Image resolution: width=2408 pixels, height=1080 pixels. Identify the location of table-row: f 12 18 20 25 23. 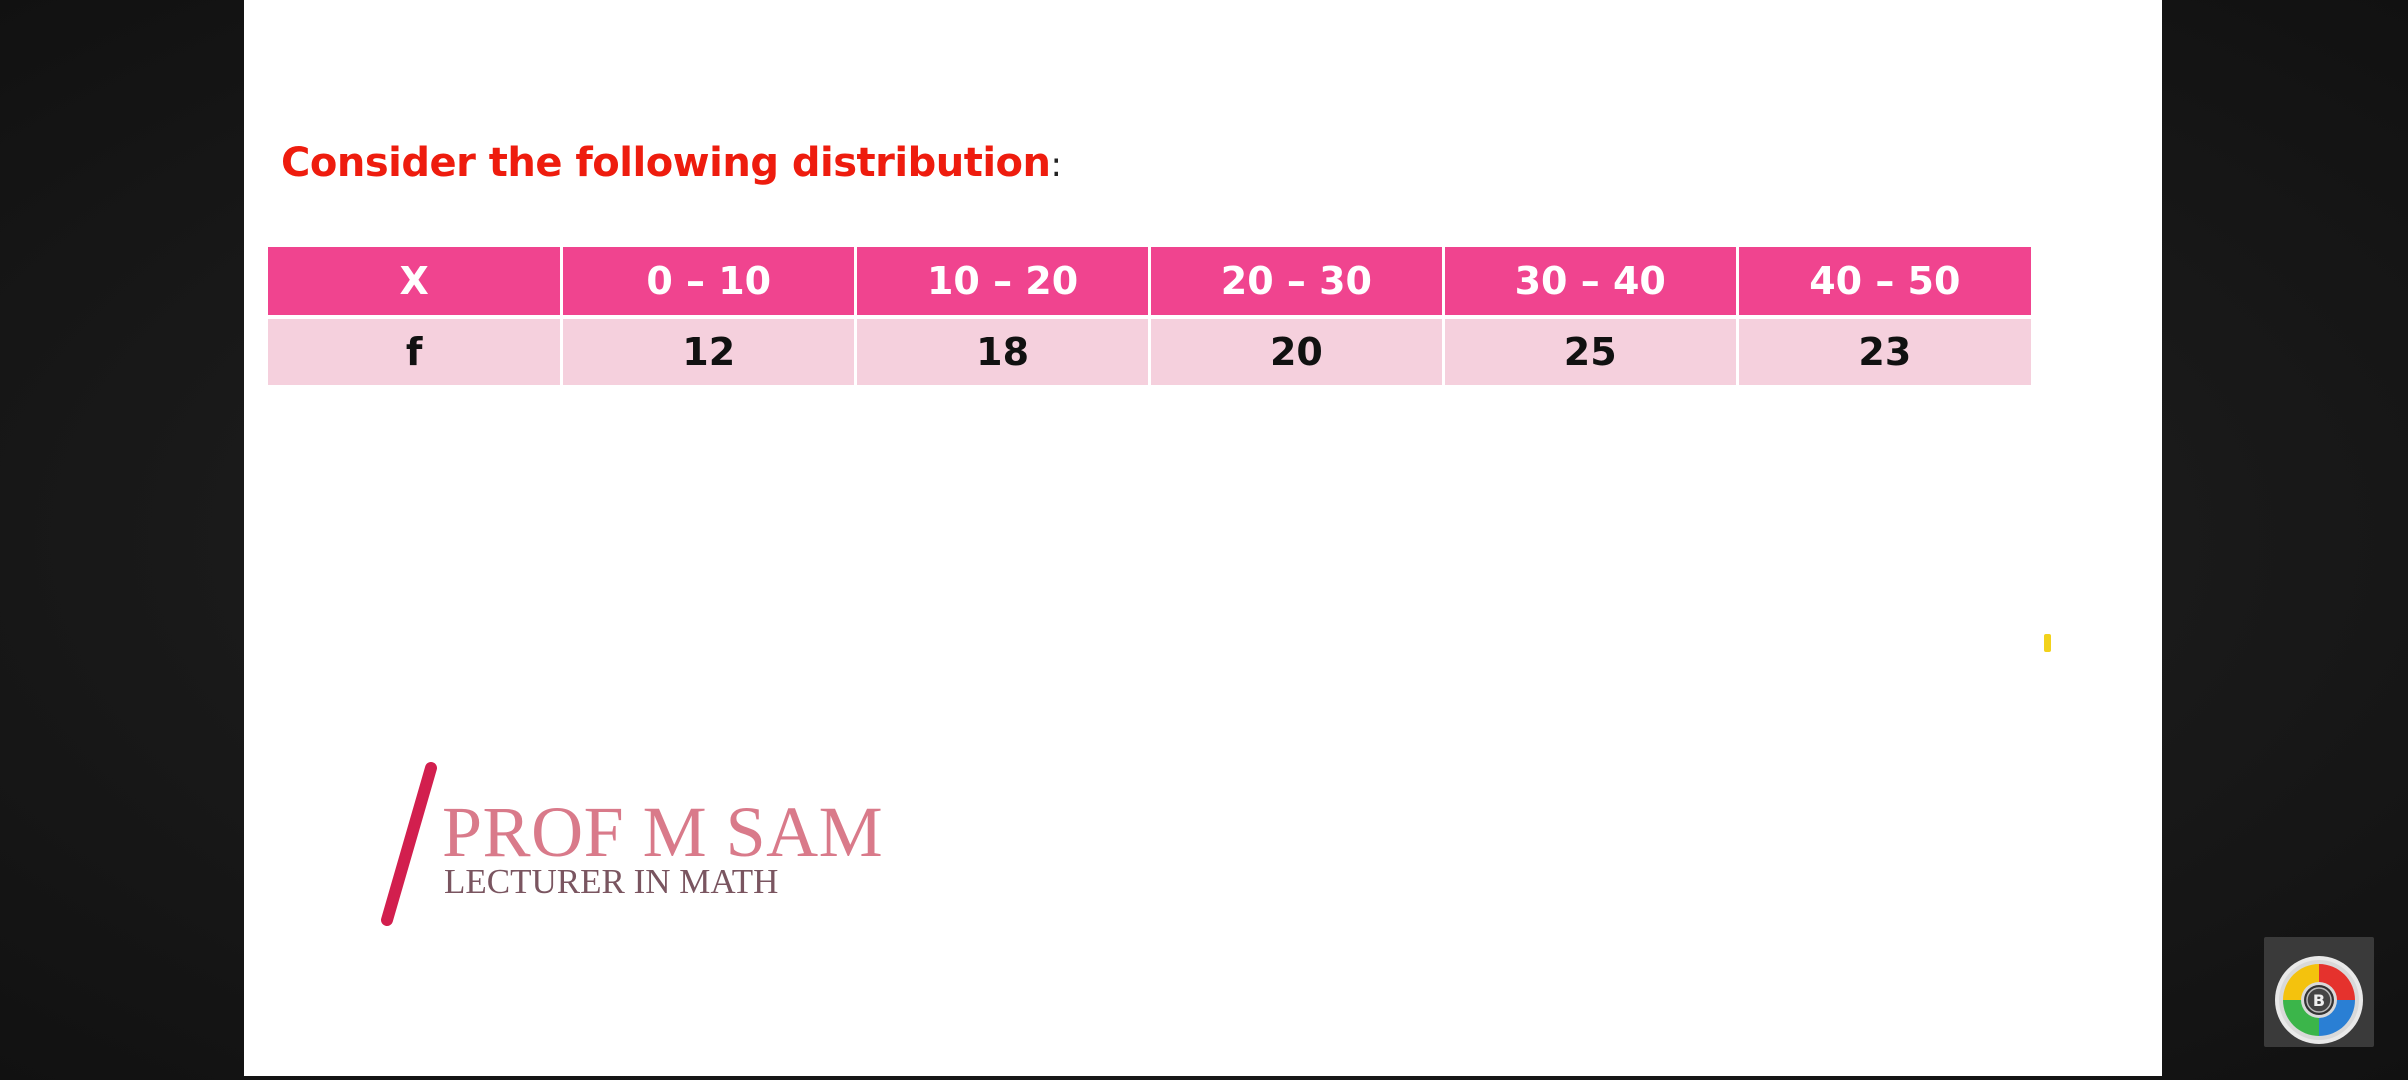
(1149, 351).